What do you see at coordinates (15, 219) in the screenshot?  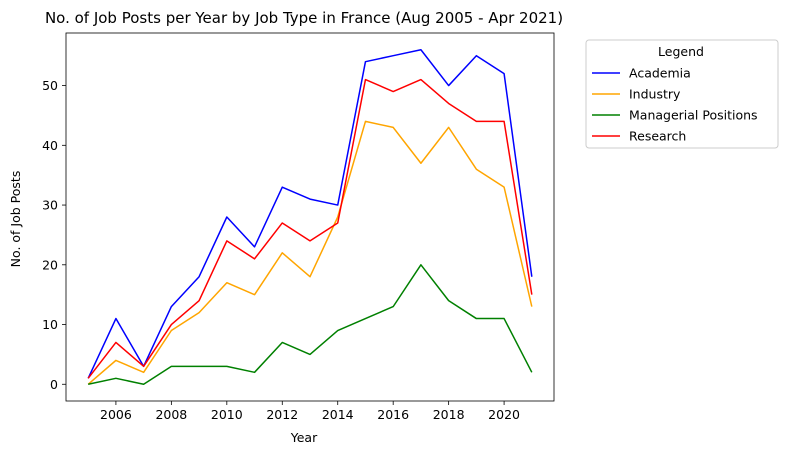 I see `y-axis-label: No. of Job Posts` at bounding box center [15, 219].